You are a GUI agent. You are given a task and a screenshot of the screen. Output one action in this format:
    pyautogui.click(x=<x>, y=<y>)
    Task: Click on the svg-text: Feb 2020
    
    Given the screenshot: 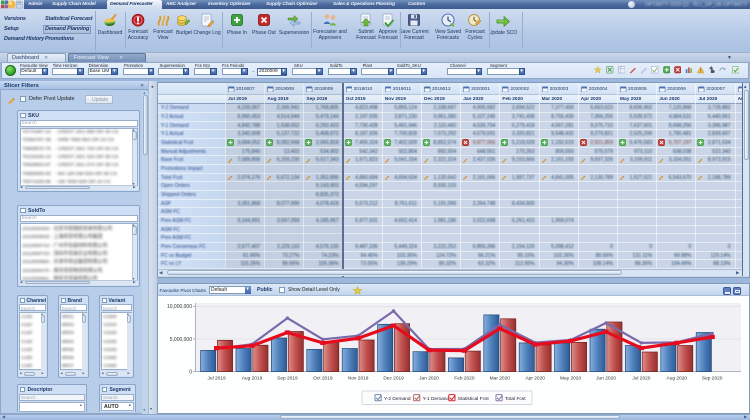 What is the action you would take?
    pyautogui.click(x=464, y=379)
    